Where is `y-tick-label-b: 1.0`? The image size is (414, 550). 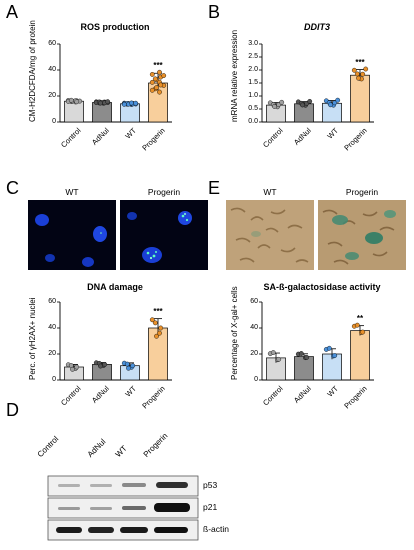 y-tick-label-b: 1.0 is located at coordinates (253, 95).